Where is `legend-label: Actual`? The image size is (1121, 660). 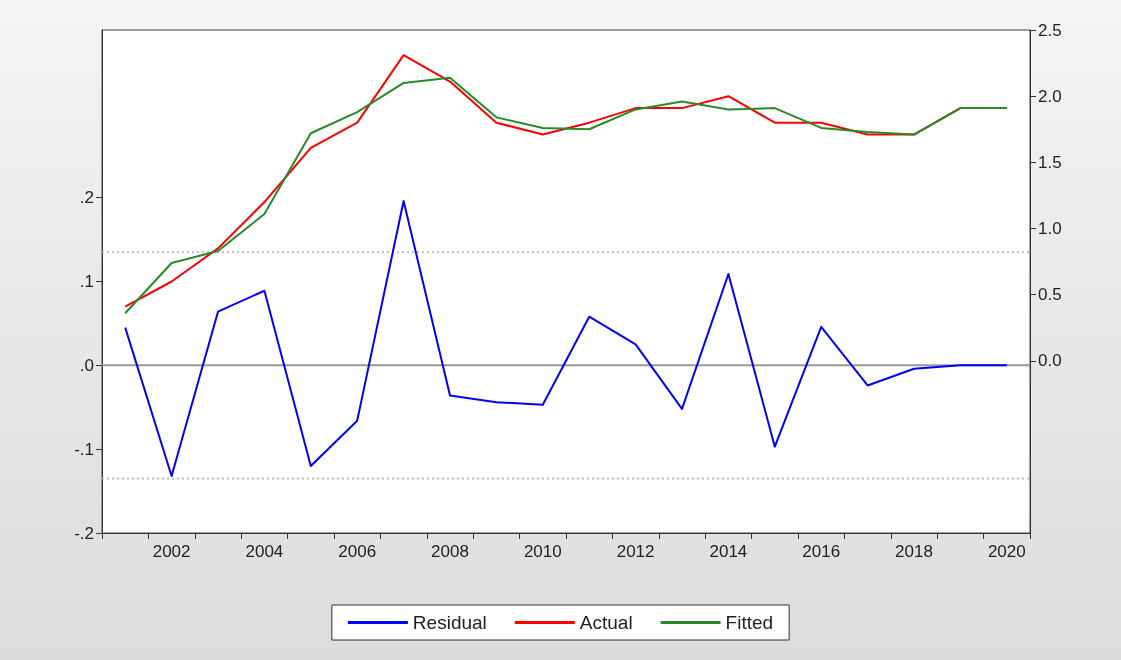 legend-label: Actual is located at coordinates (606, 622).